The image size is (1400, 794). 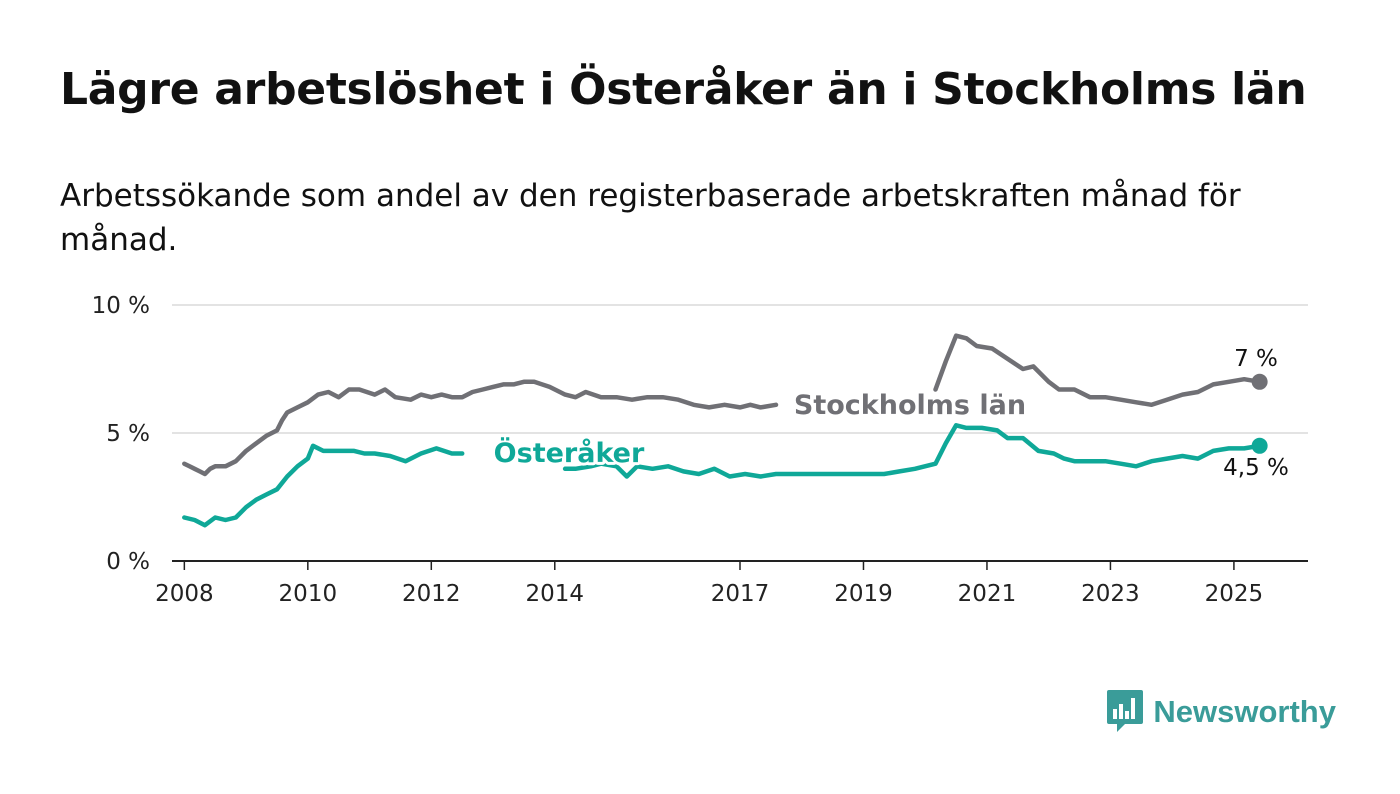 What do you see at coordinates (308, 594) in the screenshot?
I see `x-tick-label: 2010` at bounding box center [308, 594].